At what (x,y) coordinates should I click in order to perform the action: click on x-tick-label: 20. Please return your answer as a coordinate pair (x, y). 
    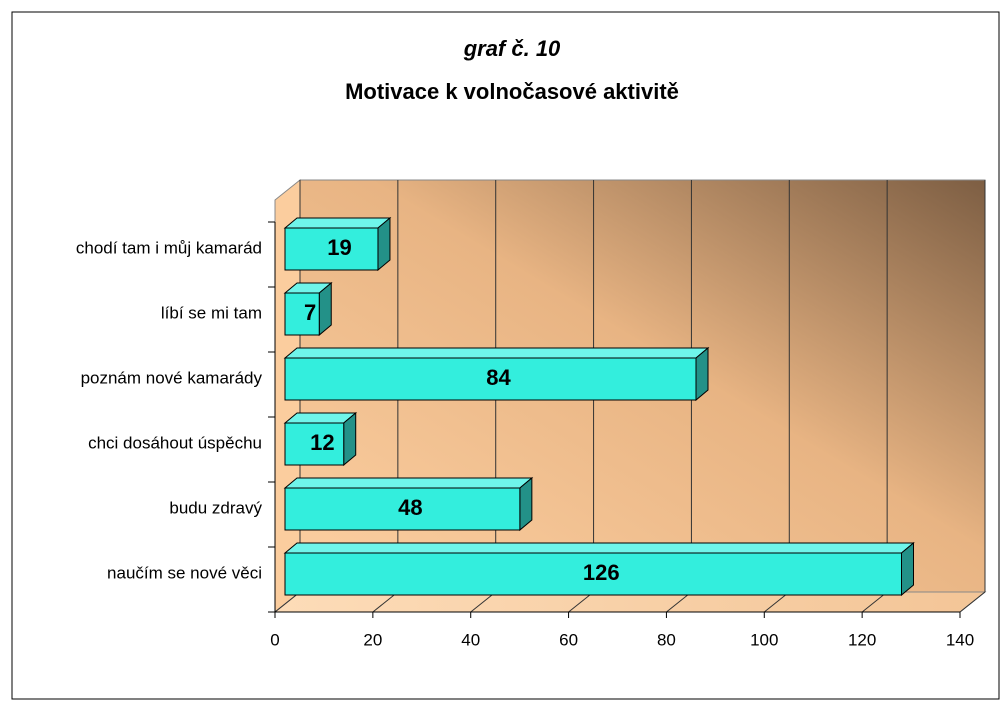
    Looking at the image, I should click on (372, 639).